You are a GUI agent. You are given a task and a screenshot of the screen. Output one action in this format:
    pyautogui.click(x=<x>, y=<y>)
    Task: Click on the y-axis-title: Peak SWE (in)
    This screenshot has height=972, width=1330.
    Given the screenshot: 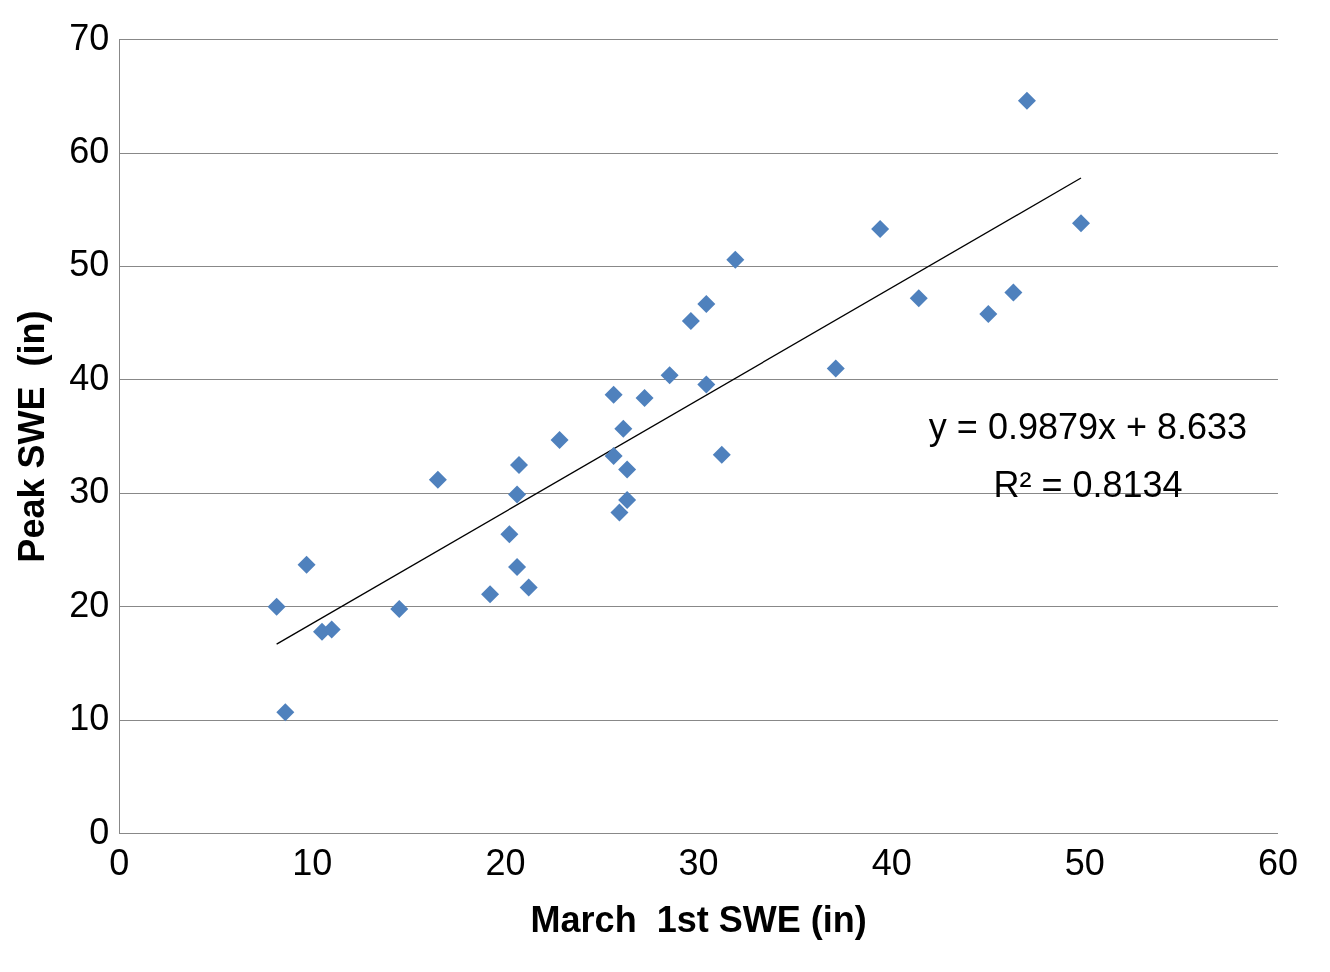 What is the action you would take?
    pyautogui.click(x=31, y=436)
    